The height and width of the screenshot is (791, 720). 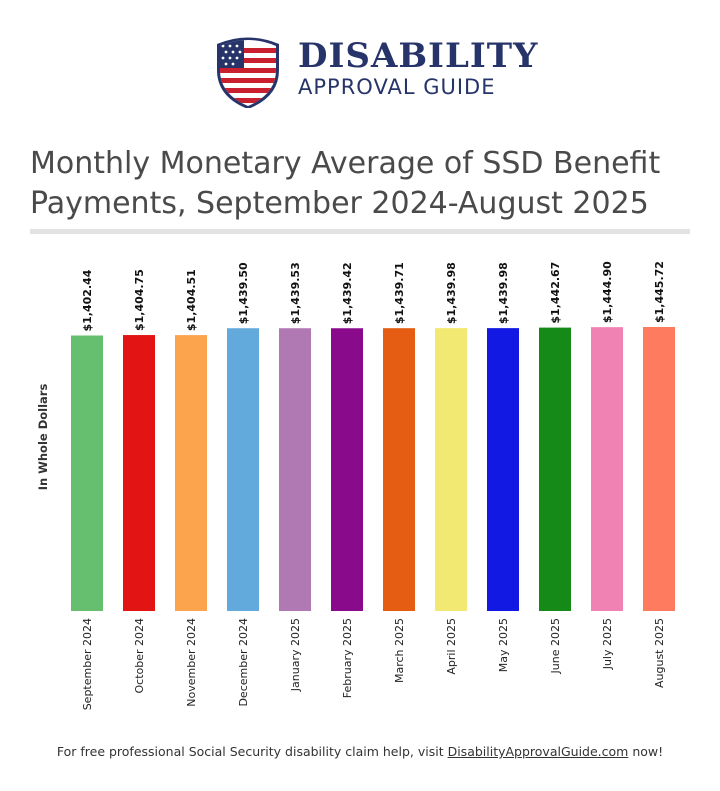 I want to click on y-axis-label: In Whole Dollars, so click(x=43, y=437).